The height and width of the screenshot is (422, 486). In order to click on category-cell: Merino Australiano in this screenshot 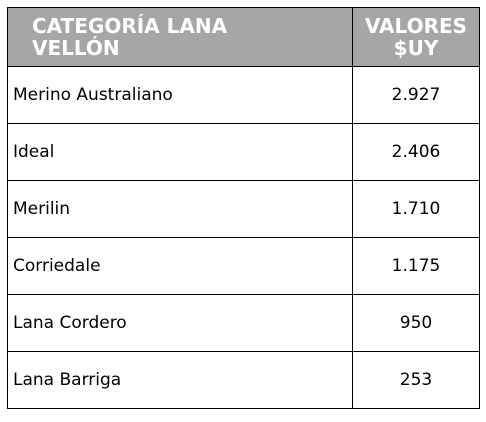, I will do `click(180, 95)`.